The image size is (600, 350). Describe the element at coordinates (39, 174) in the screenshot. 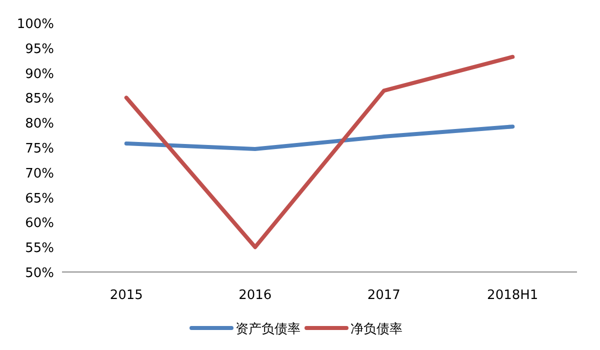

I see `y-tick-label: 70%` at that location.